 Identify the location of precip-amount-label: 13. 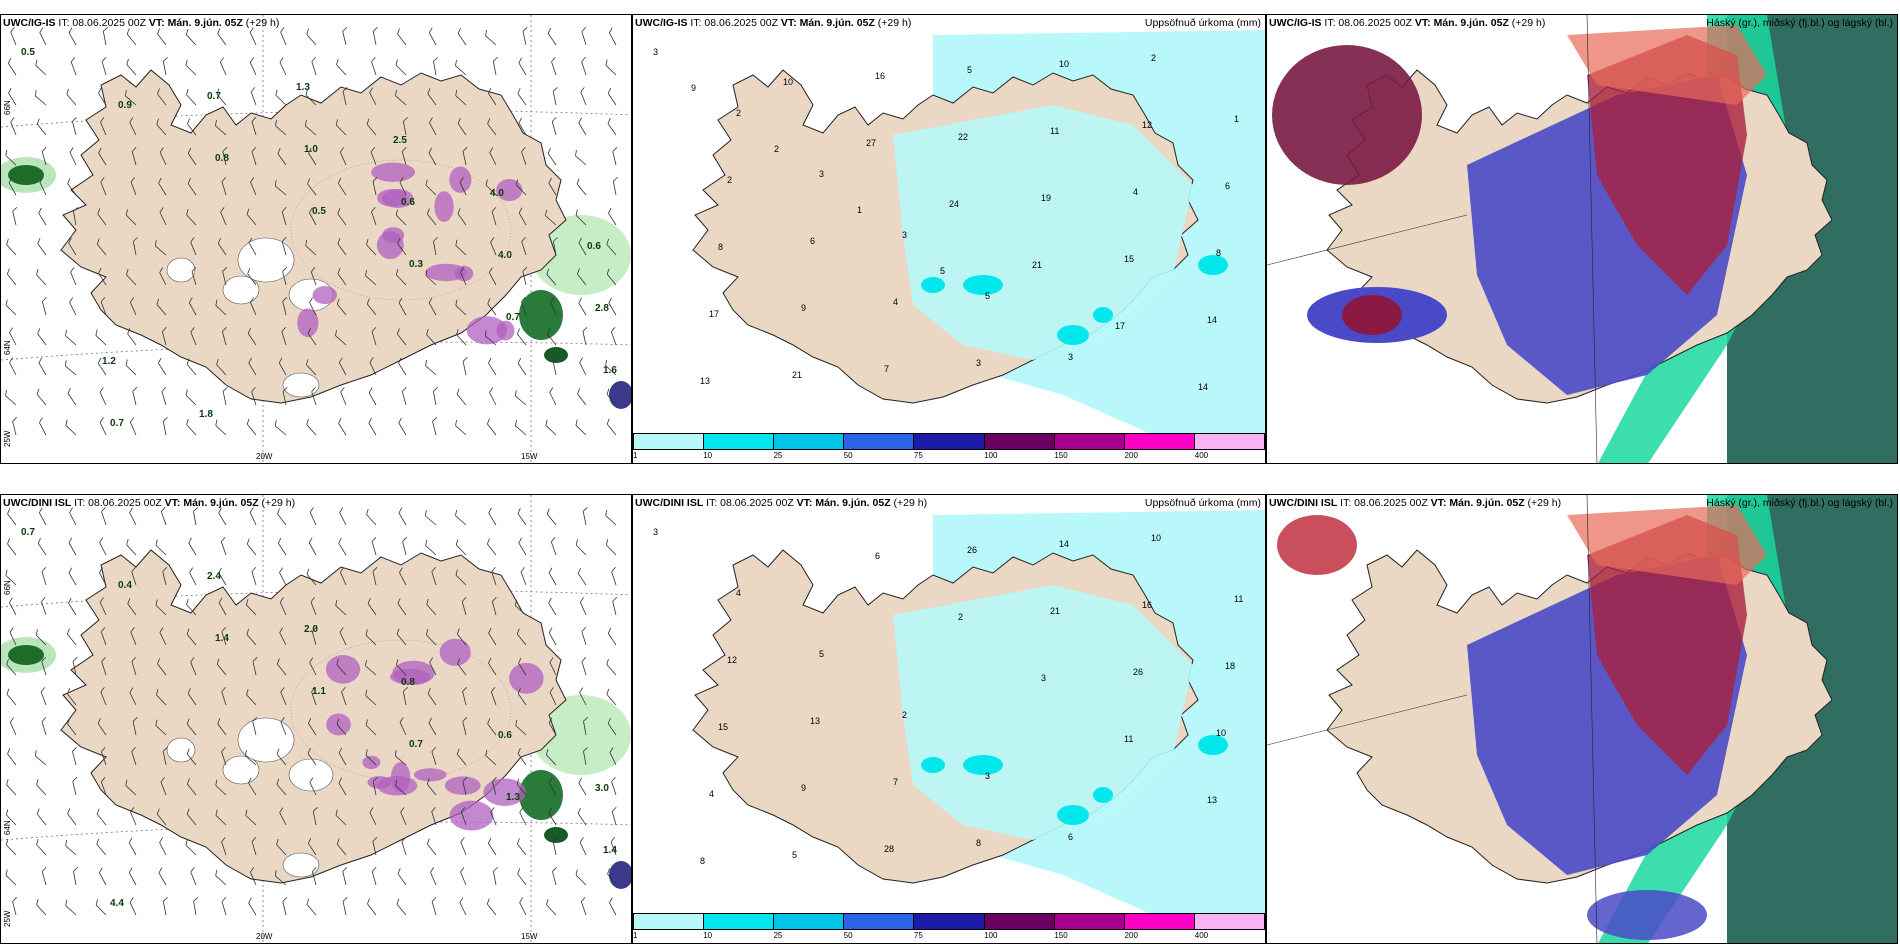
(815, 721).